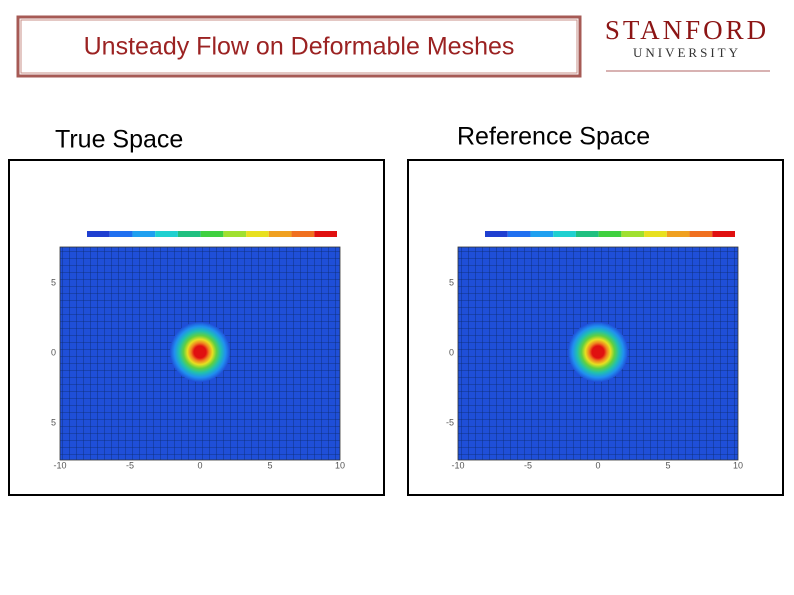 Image resolution: width=794 pixels, height=595 pixels. I want to click on title: Unsteady Flow on Deformable Meshes, so click(299, 47).